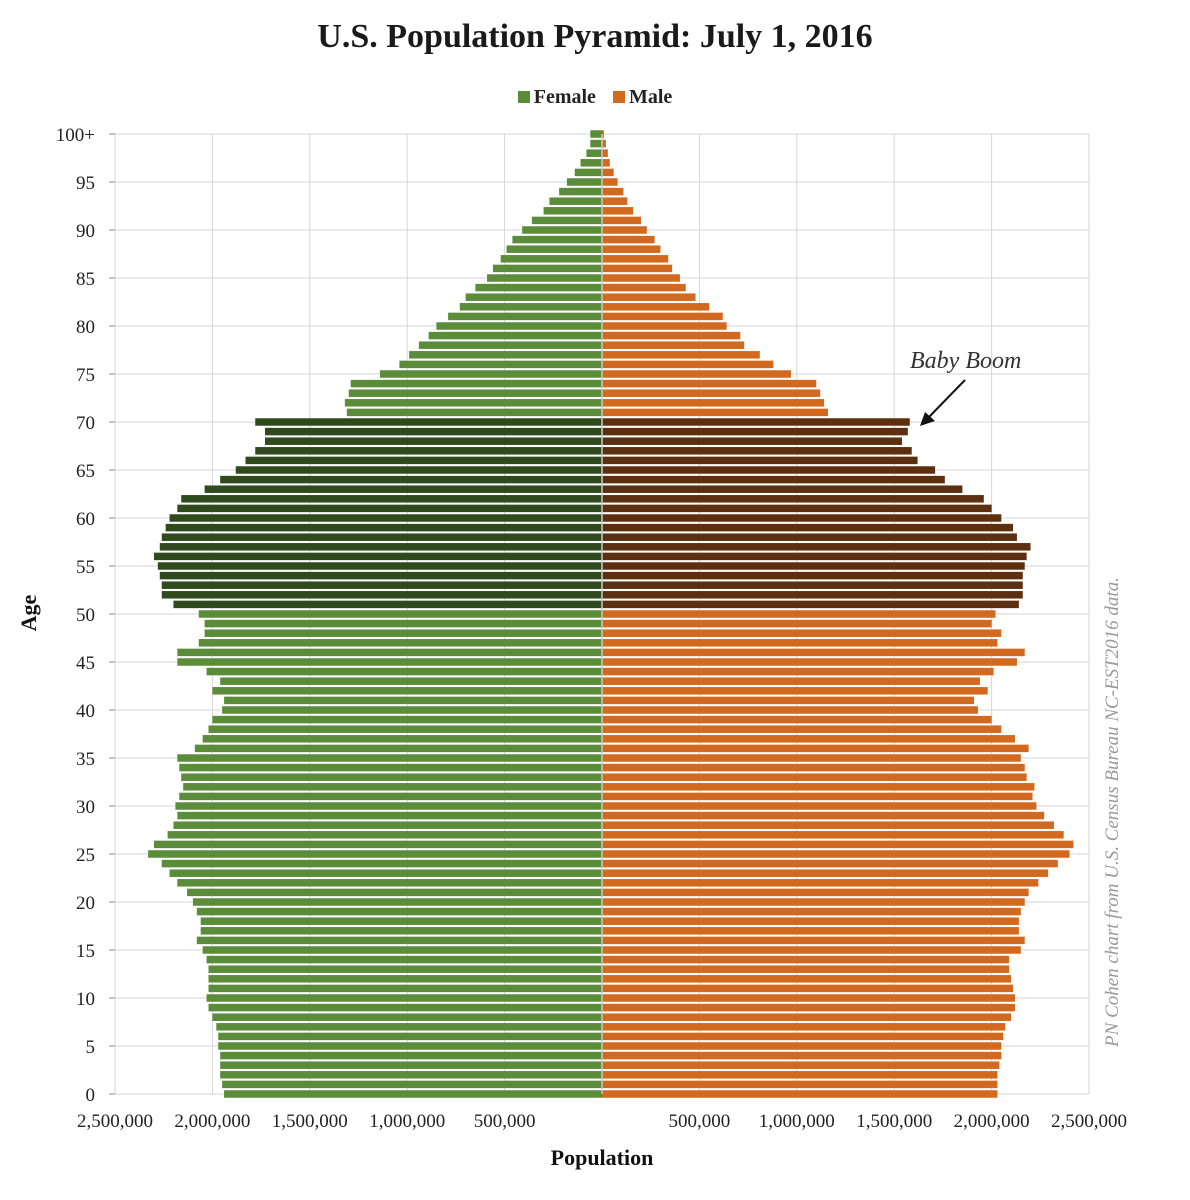 The width and height of the screenshot is (1190, 1200). Describe the element at coordinates (85, 999) in the screenshot. I see `y-tick-label: 10` at that location.